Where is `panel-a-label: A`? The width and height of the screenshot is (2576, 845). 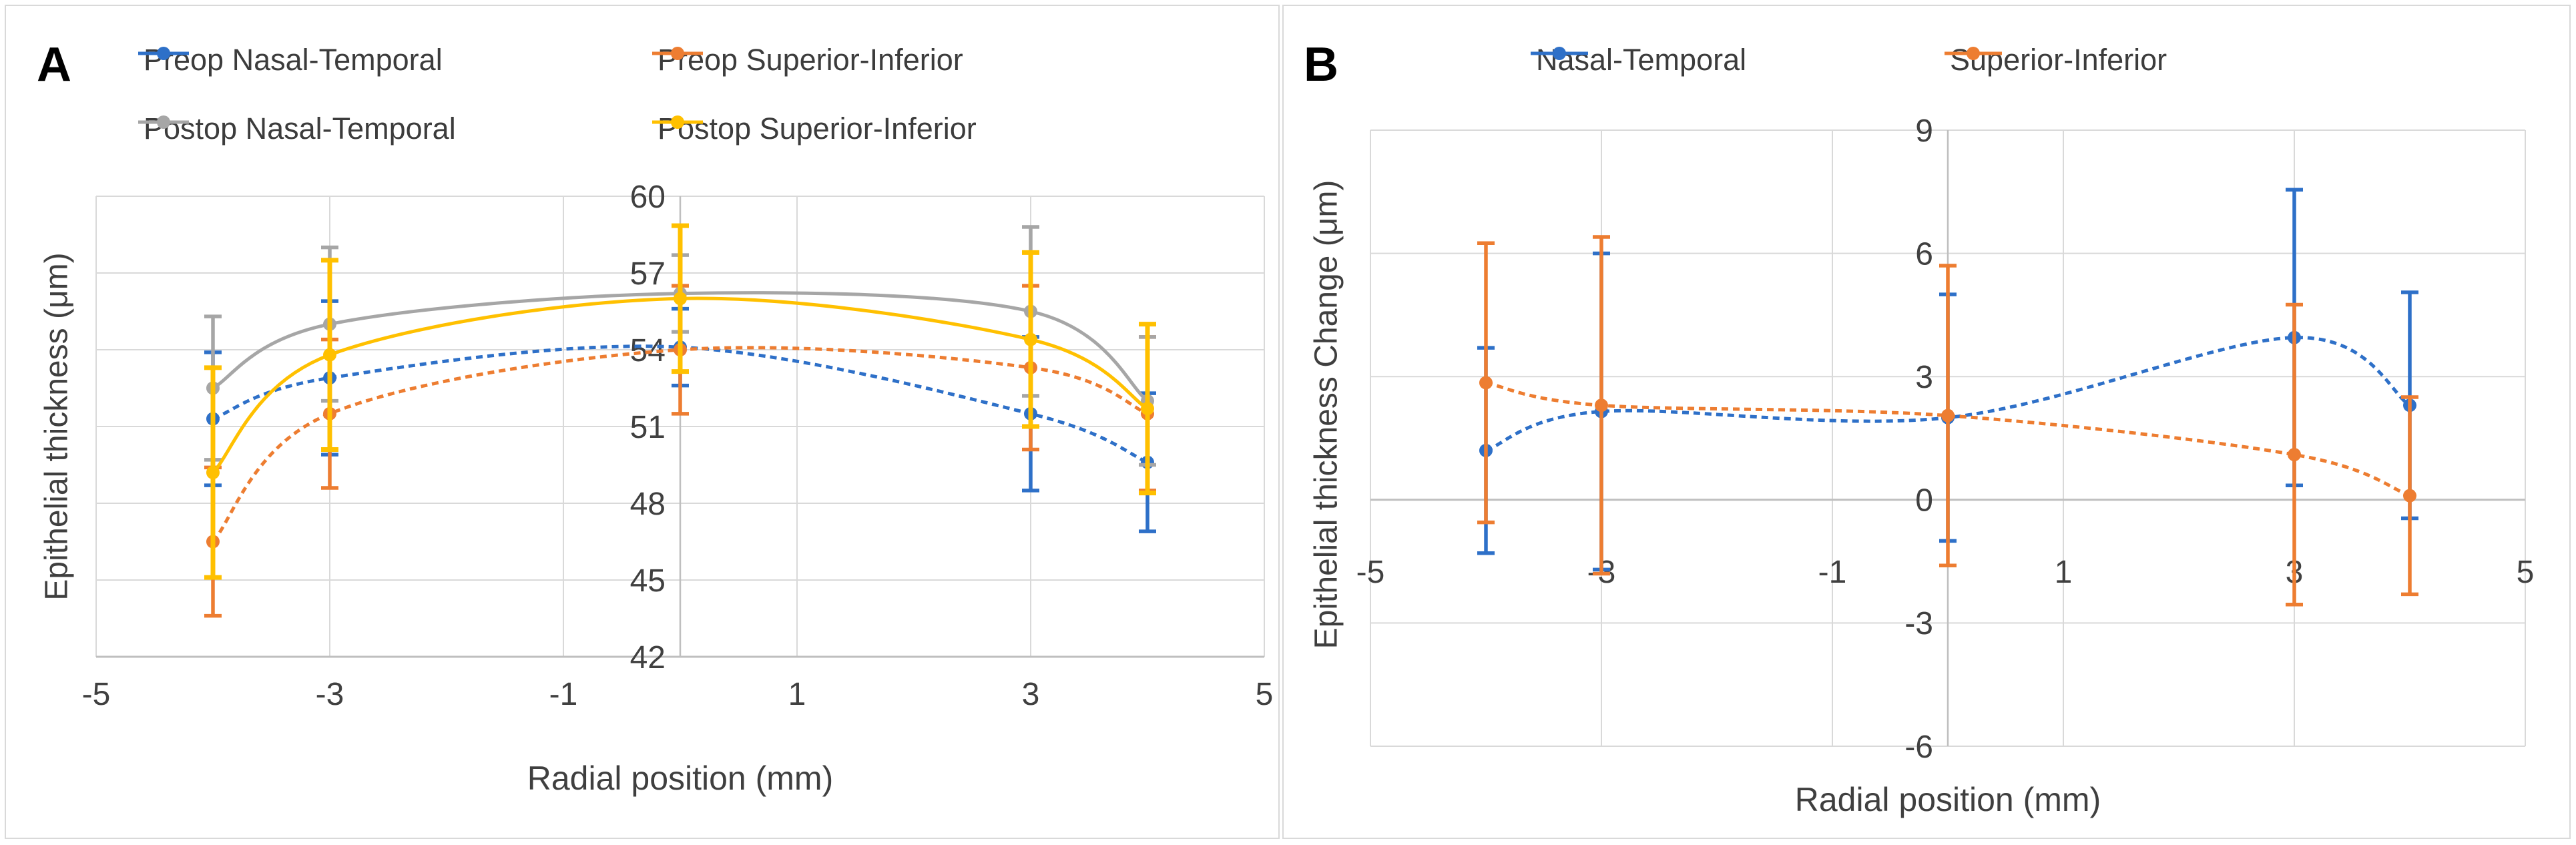
panel-a-label: A is located at coordinates (54, 64).